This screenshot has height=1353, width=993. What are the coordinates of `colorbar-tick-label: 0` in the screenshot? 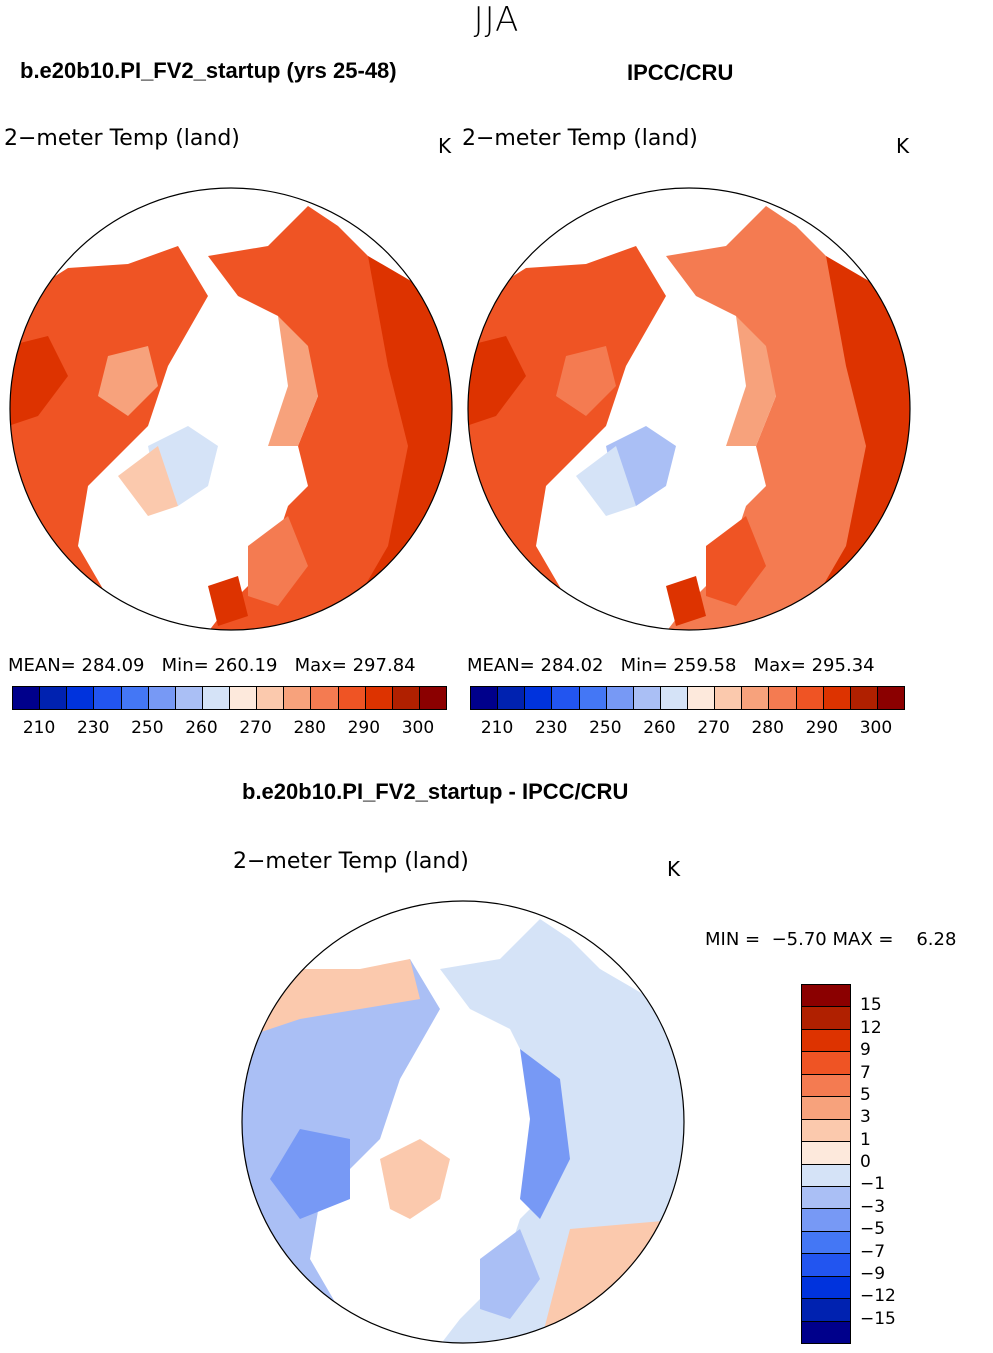 It's located at (865, 1162).